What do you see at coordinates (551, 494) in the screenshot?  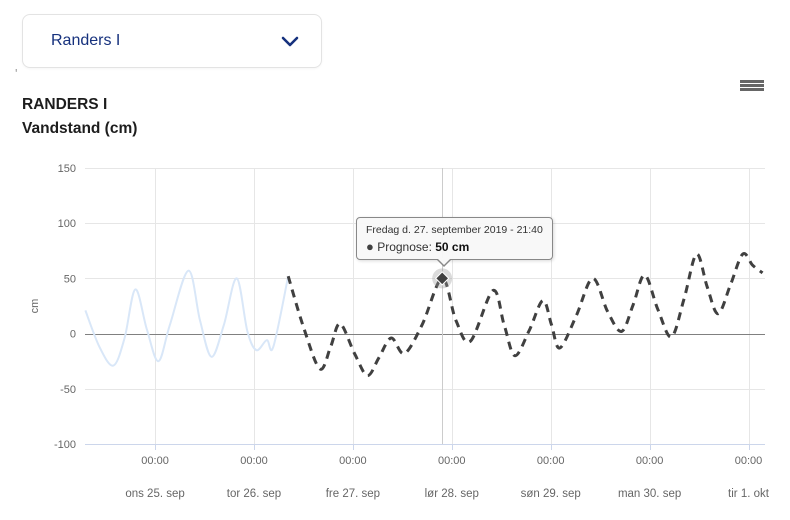 I see `x-axis-day-label: søn 29. sep` at bounding box center [551, 494].